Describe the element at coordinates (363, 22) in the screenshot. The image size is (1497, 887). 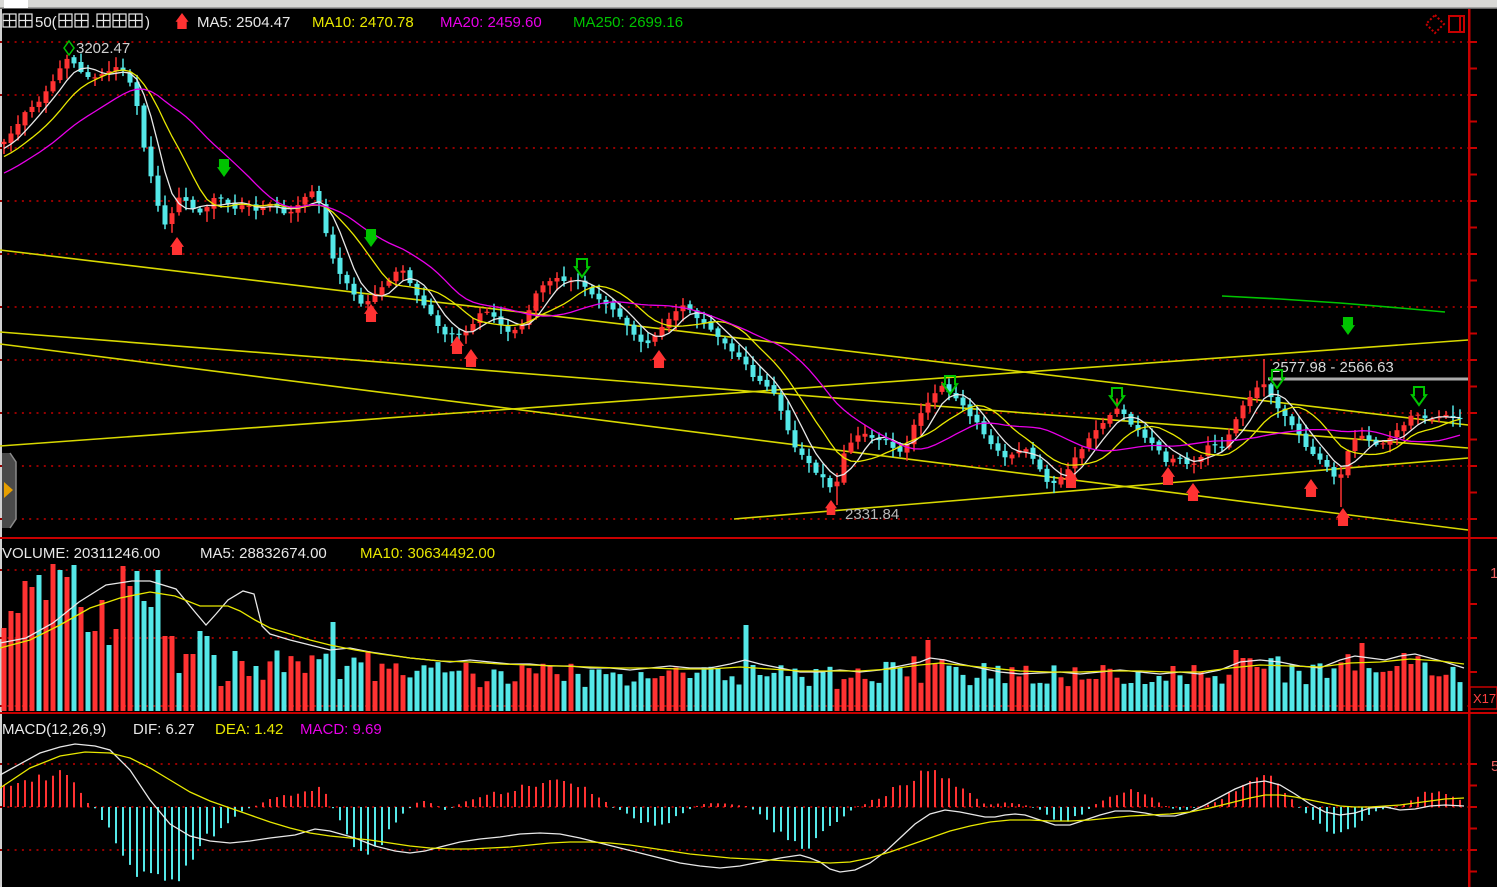
I see `svg-text: MA10: 2470.78` at that location.